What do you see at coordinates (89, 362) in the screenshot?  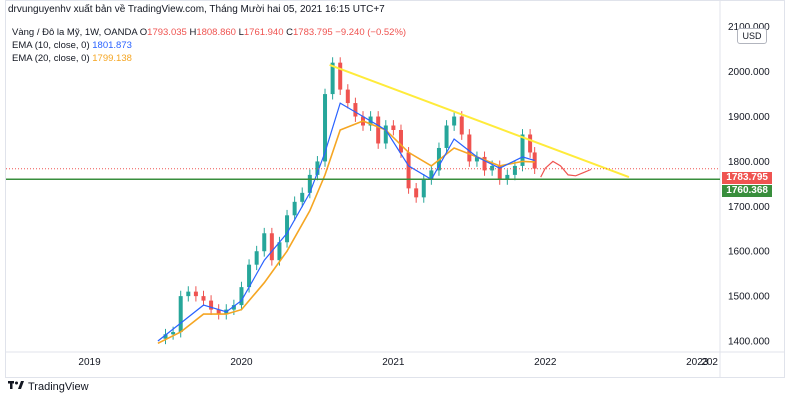 I see `x-tick-label: 2019` at bounding box center [89, 362].